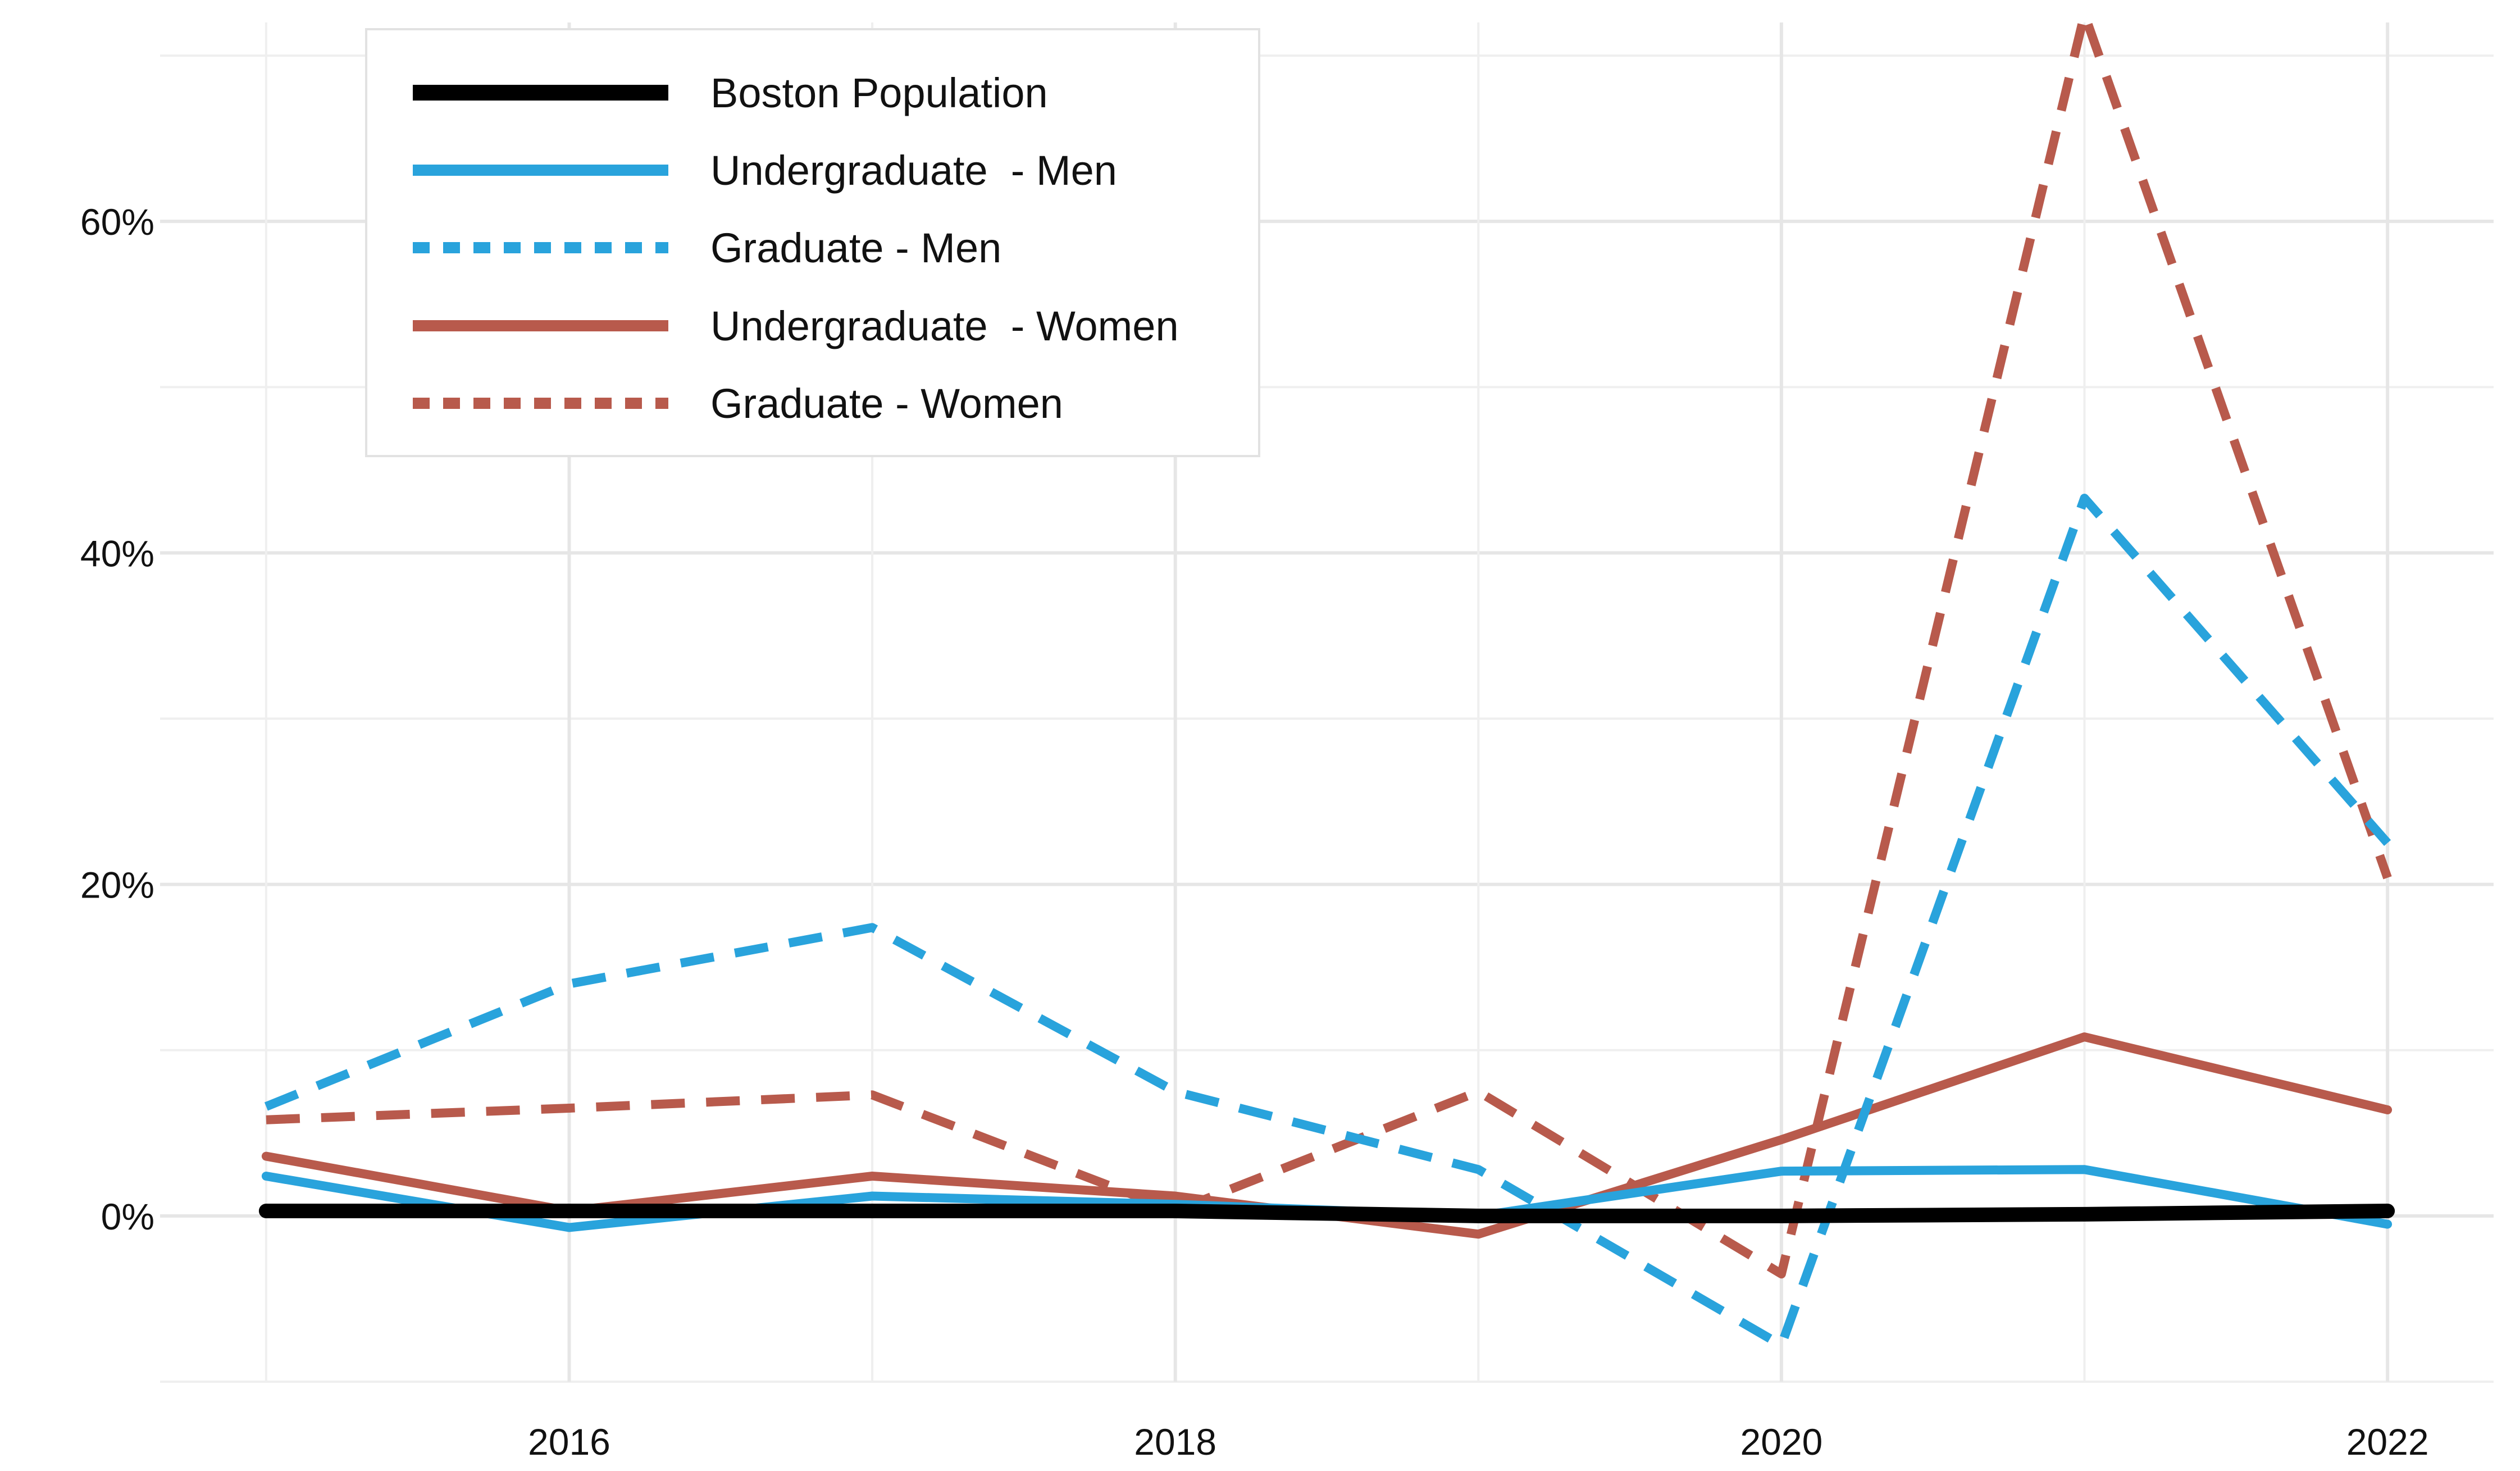  Describe the element at coordinates (127, 1216) in the screenshot. I see `y-tick-label: 0%` at that location.